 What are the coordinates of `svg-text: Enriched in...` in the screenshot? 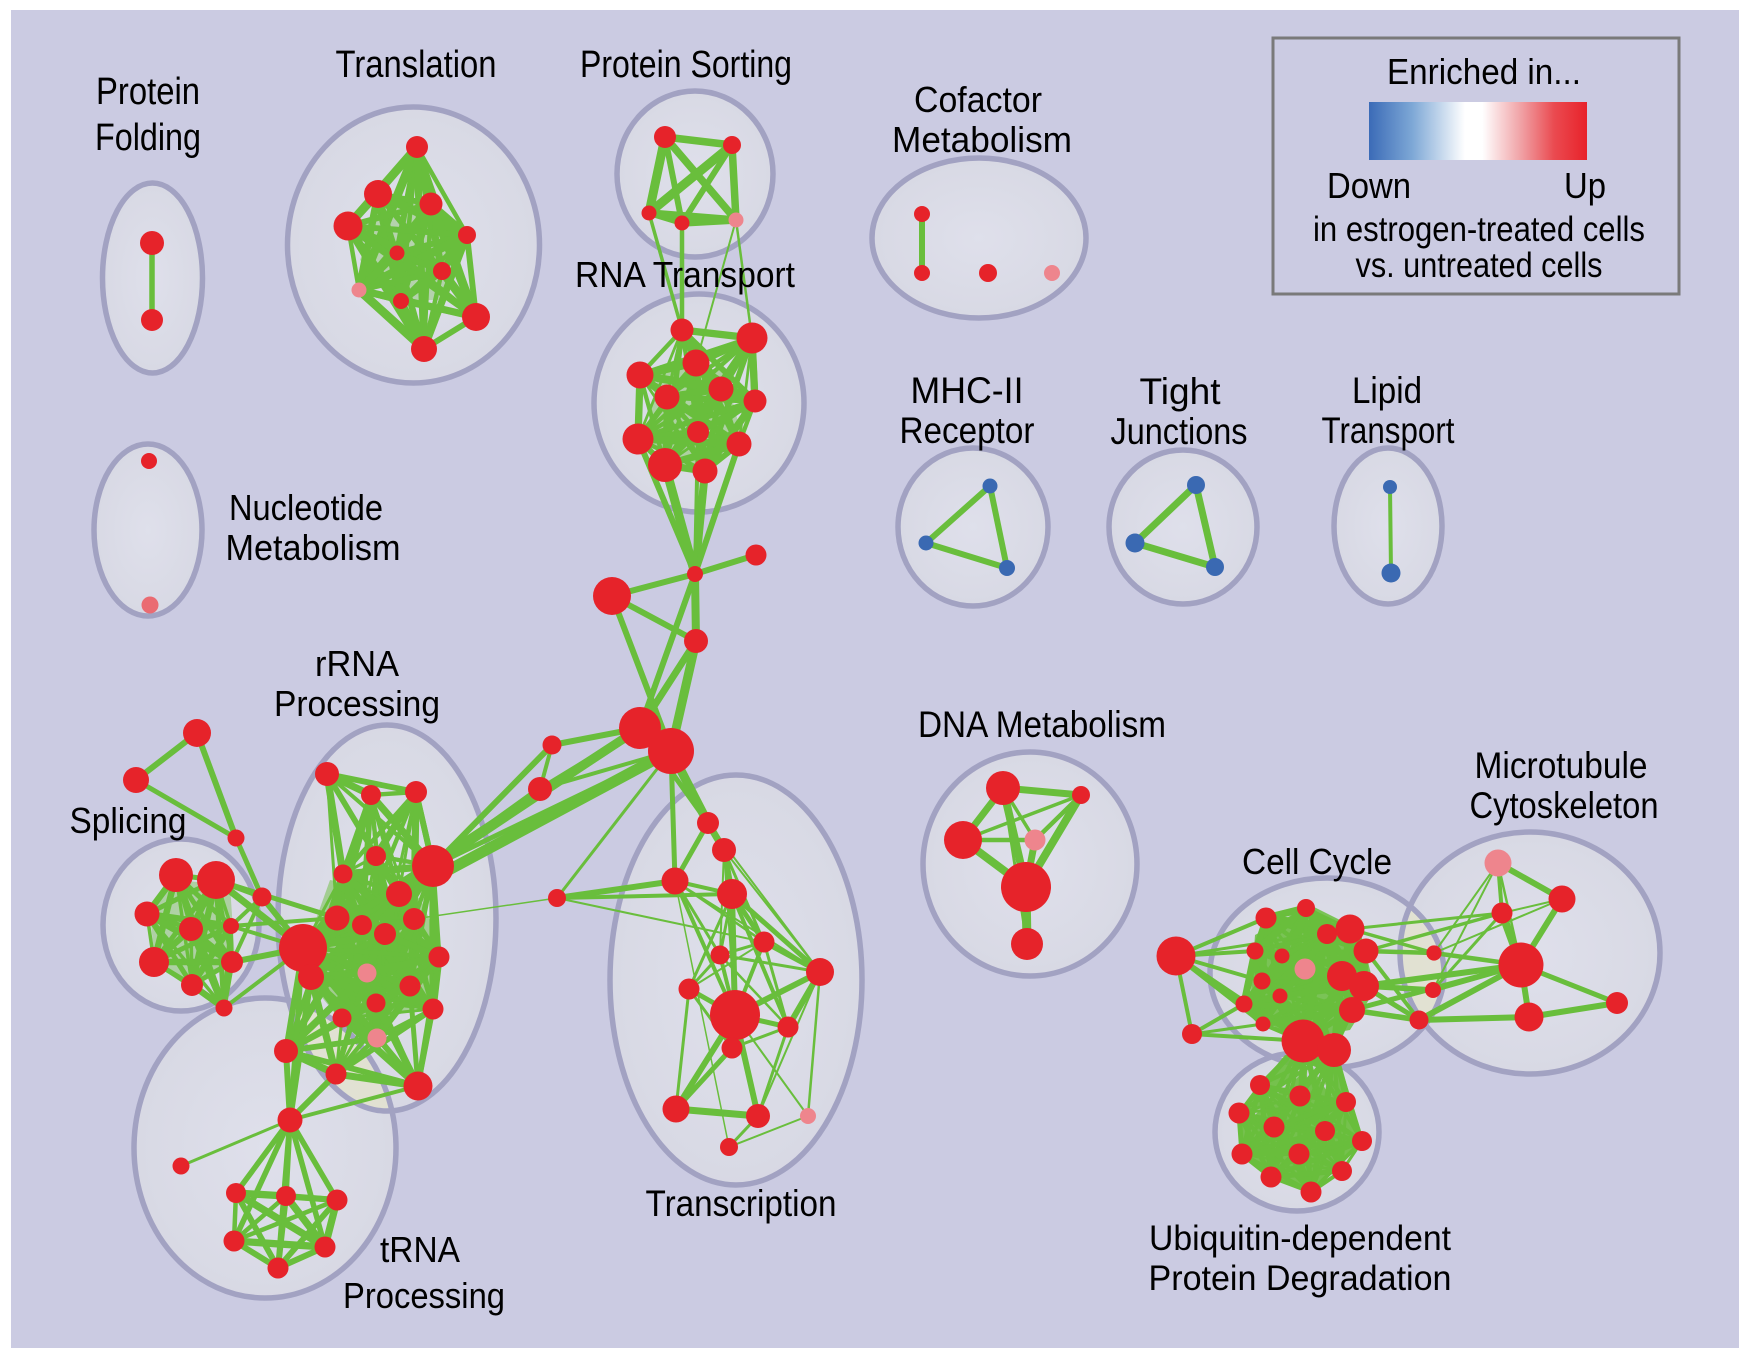 It's located at (1484, 71).